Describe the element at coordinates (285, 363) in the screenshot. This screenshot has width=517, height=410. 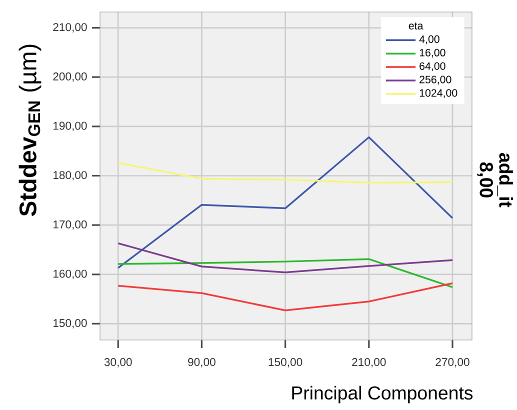
I see `x-tick-label: 150,00` at that location.